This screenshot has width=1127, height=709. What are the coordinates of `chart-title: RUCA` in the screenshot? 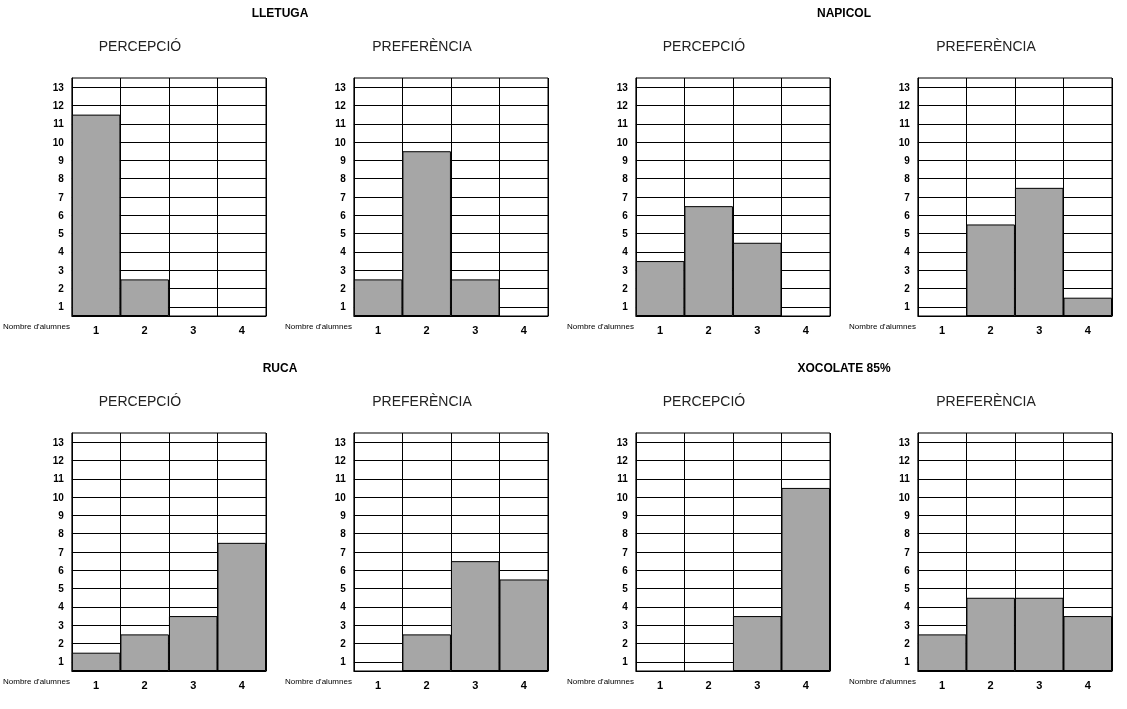 It's located at (280, 368).